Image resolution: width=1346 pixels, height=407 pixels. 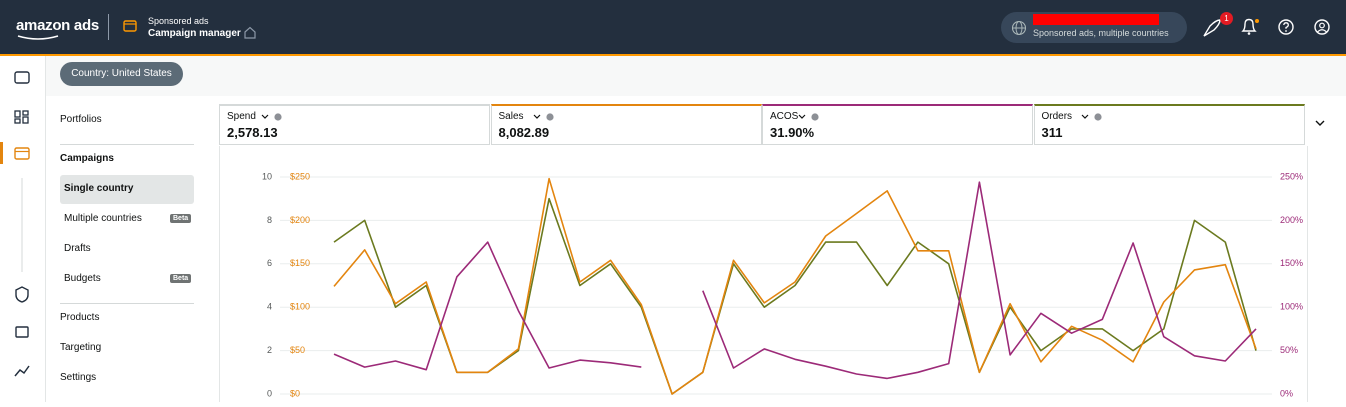 I want to click on y3-tick-label: 200%, so click(x=1291, y=220).